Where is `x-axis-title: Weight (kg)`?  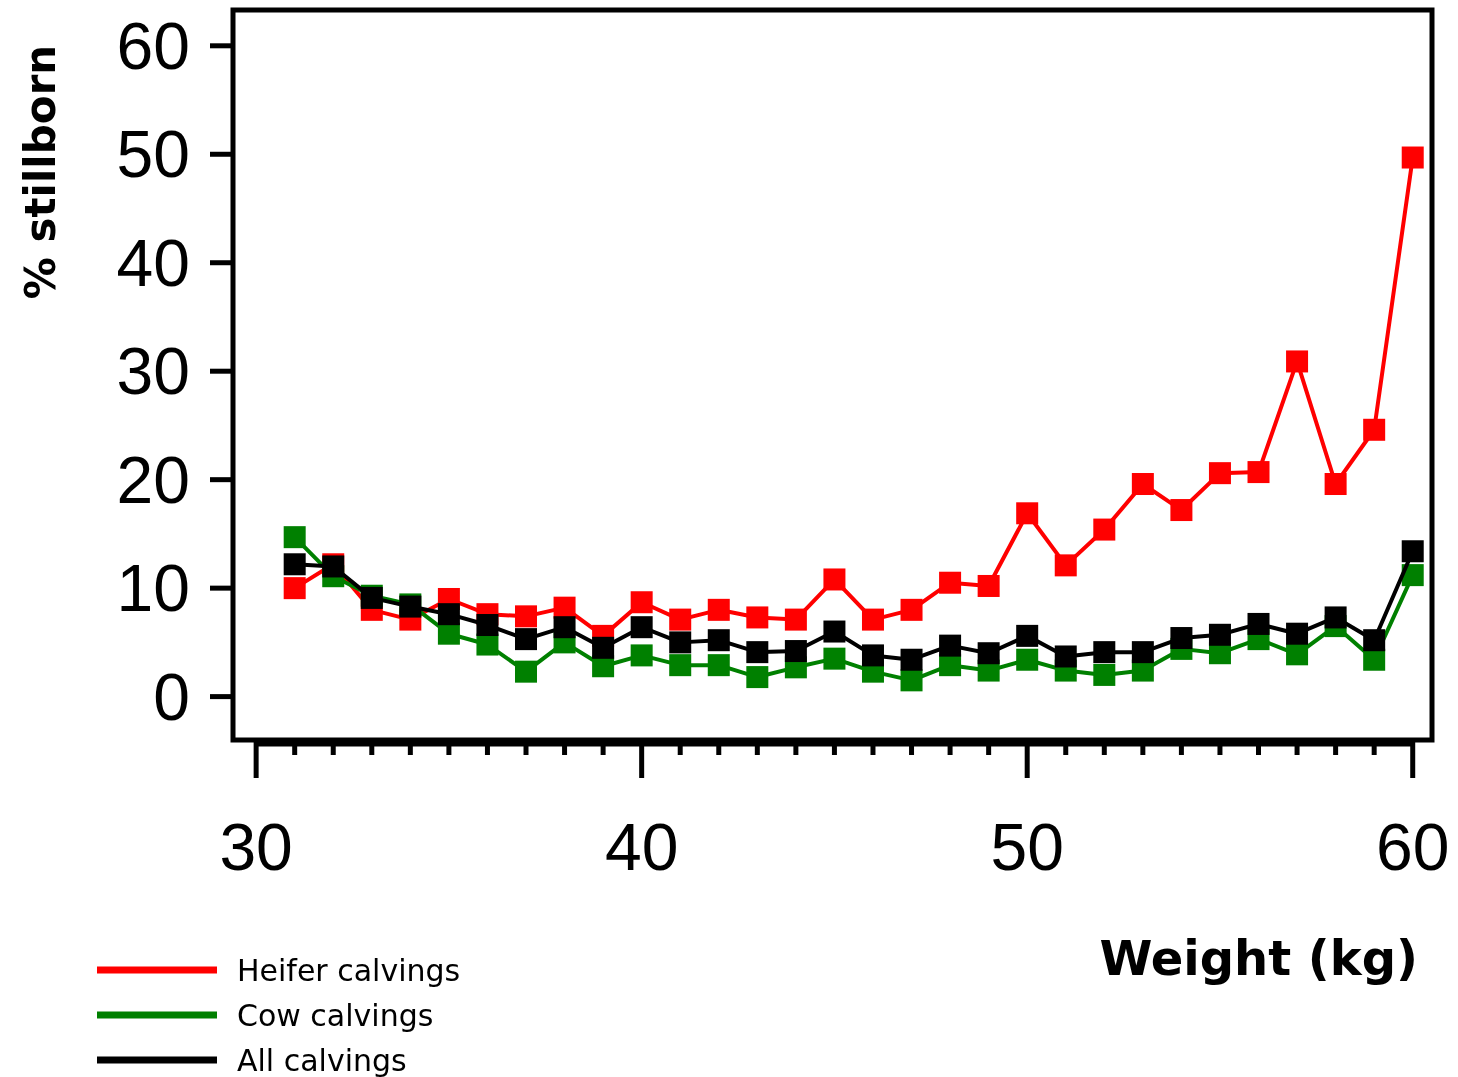
x-axis-title: Weight (kg) is located at coordinates (1258, 958).